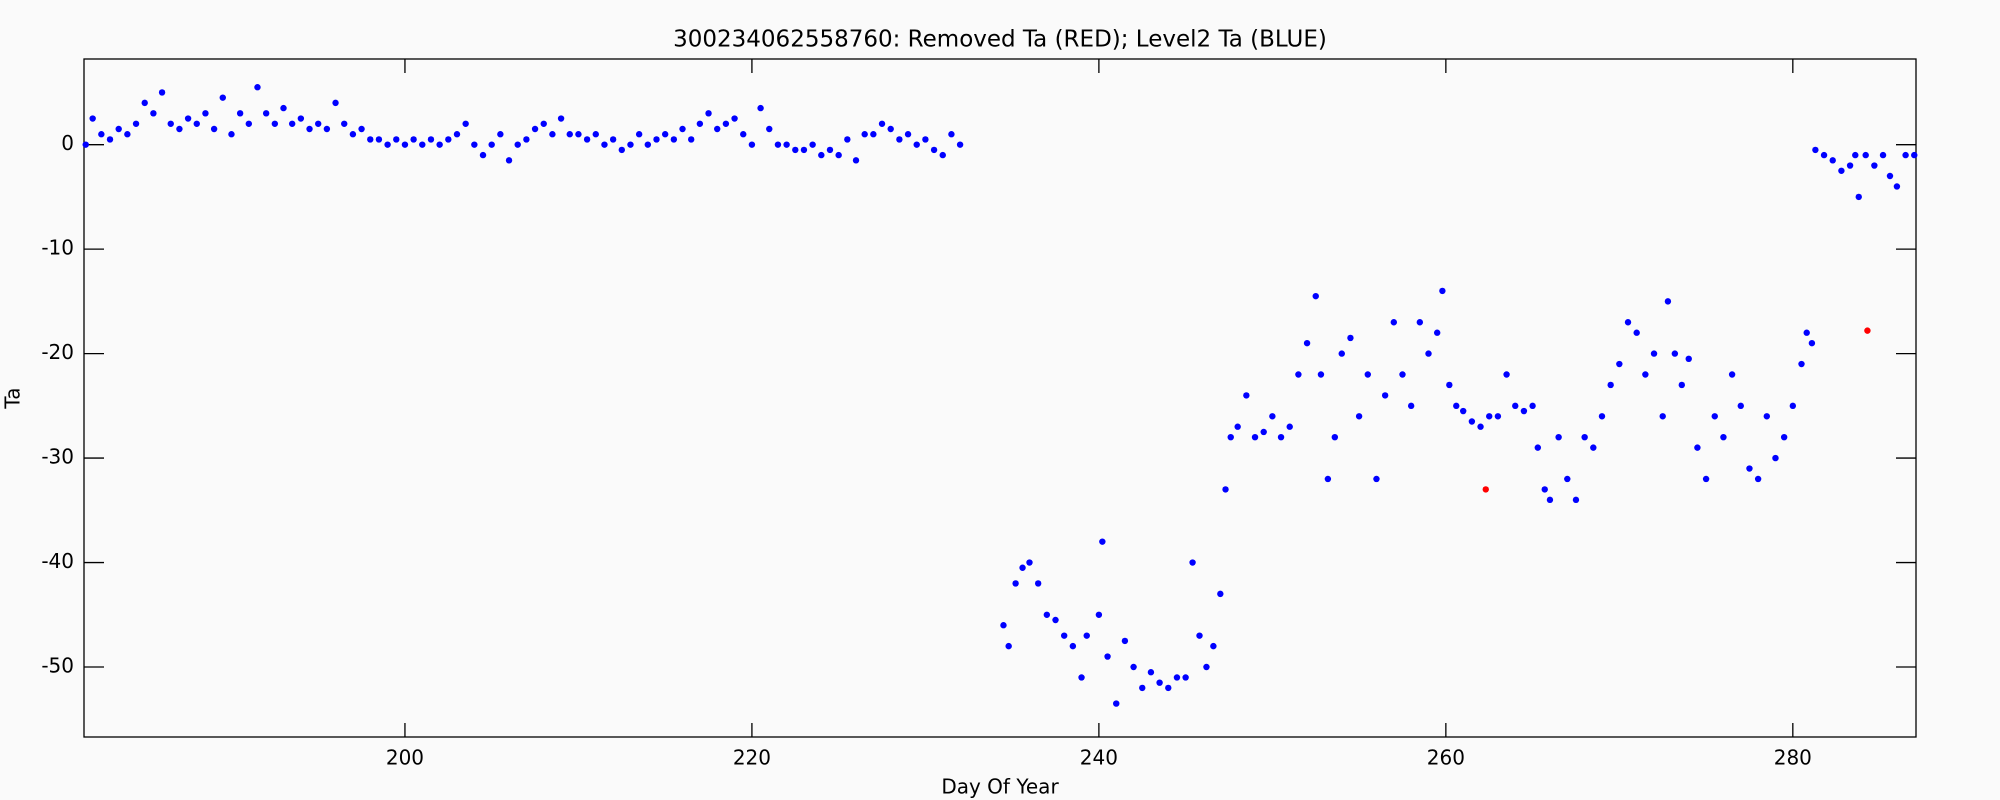 Image resolution: width=2000 pixels, height=800 pixels. What do you see at coordinates (1446, 758) in the screenshot?
I see `x-tick-label: 260` at bounding box center [1446, 758].